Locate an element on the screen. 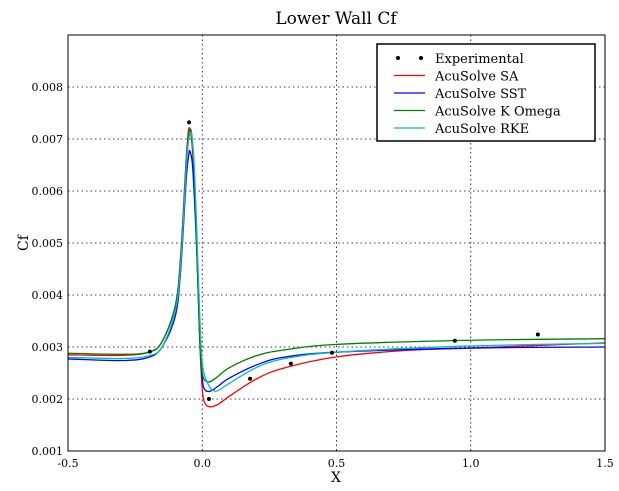  x-axis-label: X is located at coordinates (336, 478).